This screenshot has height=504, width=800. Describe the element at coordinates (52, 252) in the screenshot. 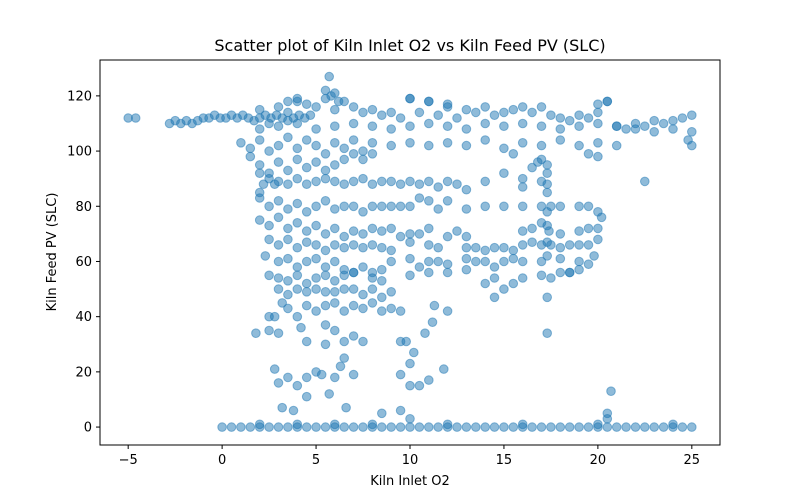

I see `y-axis-label: Kiln Feed PV (SLC)` at that location.